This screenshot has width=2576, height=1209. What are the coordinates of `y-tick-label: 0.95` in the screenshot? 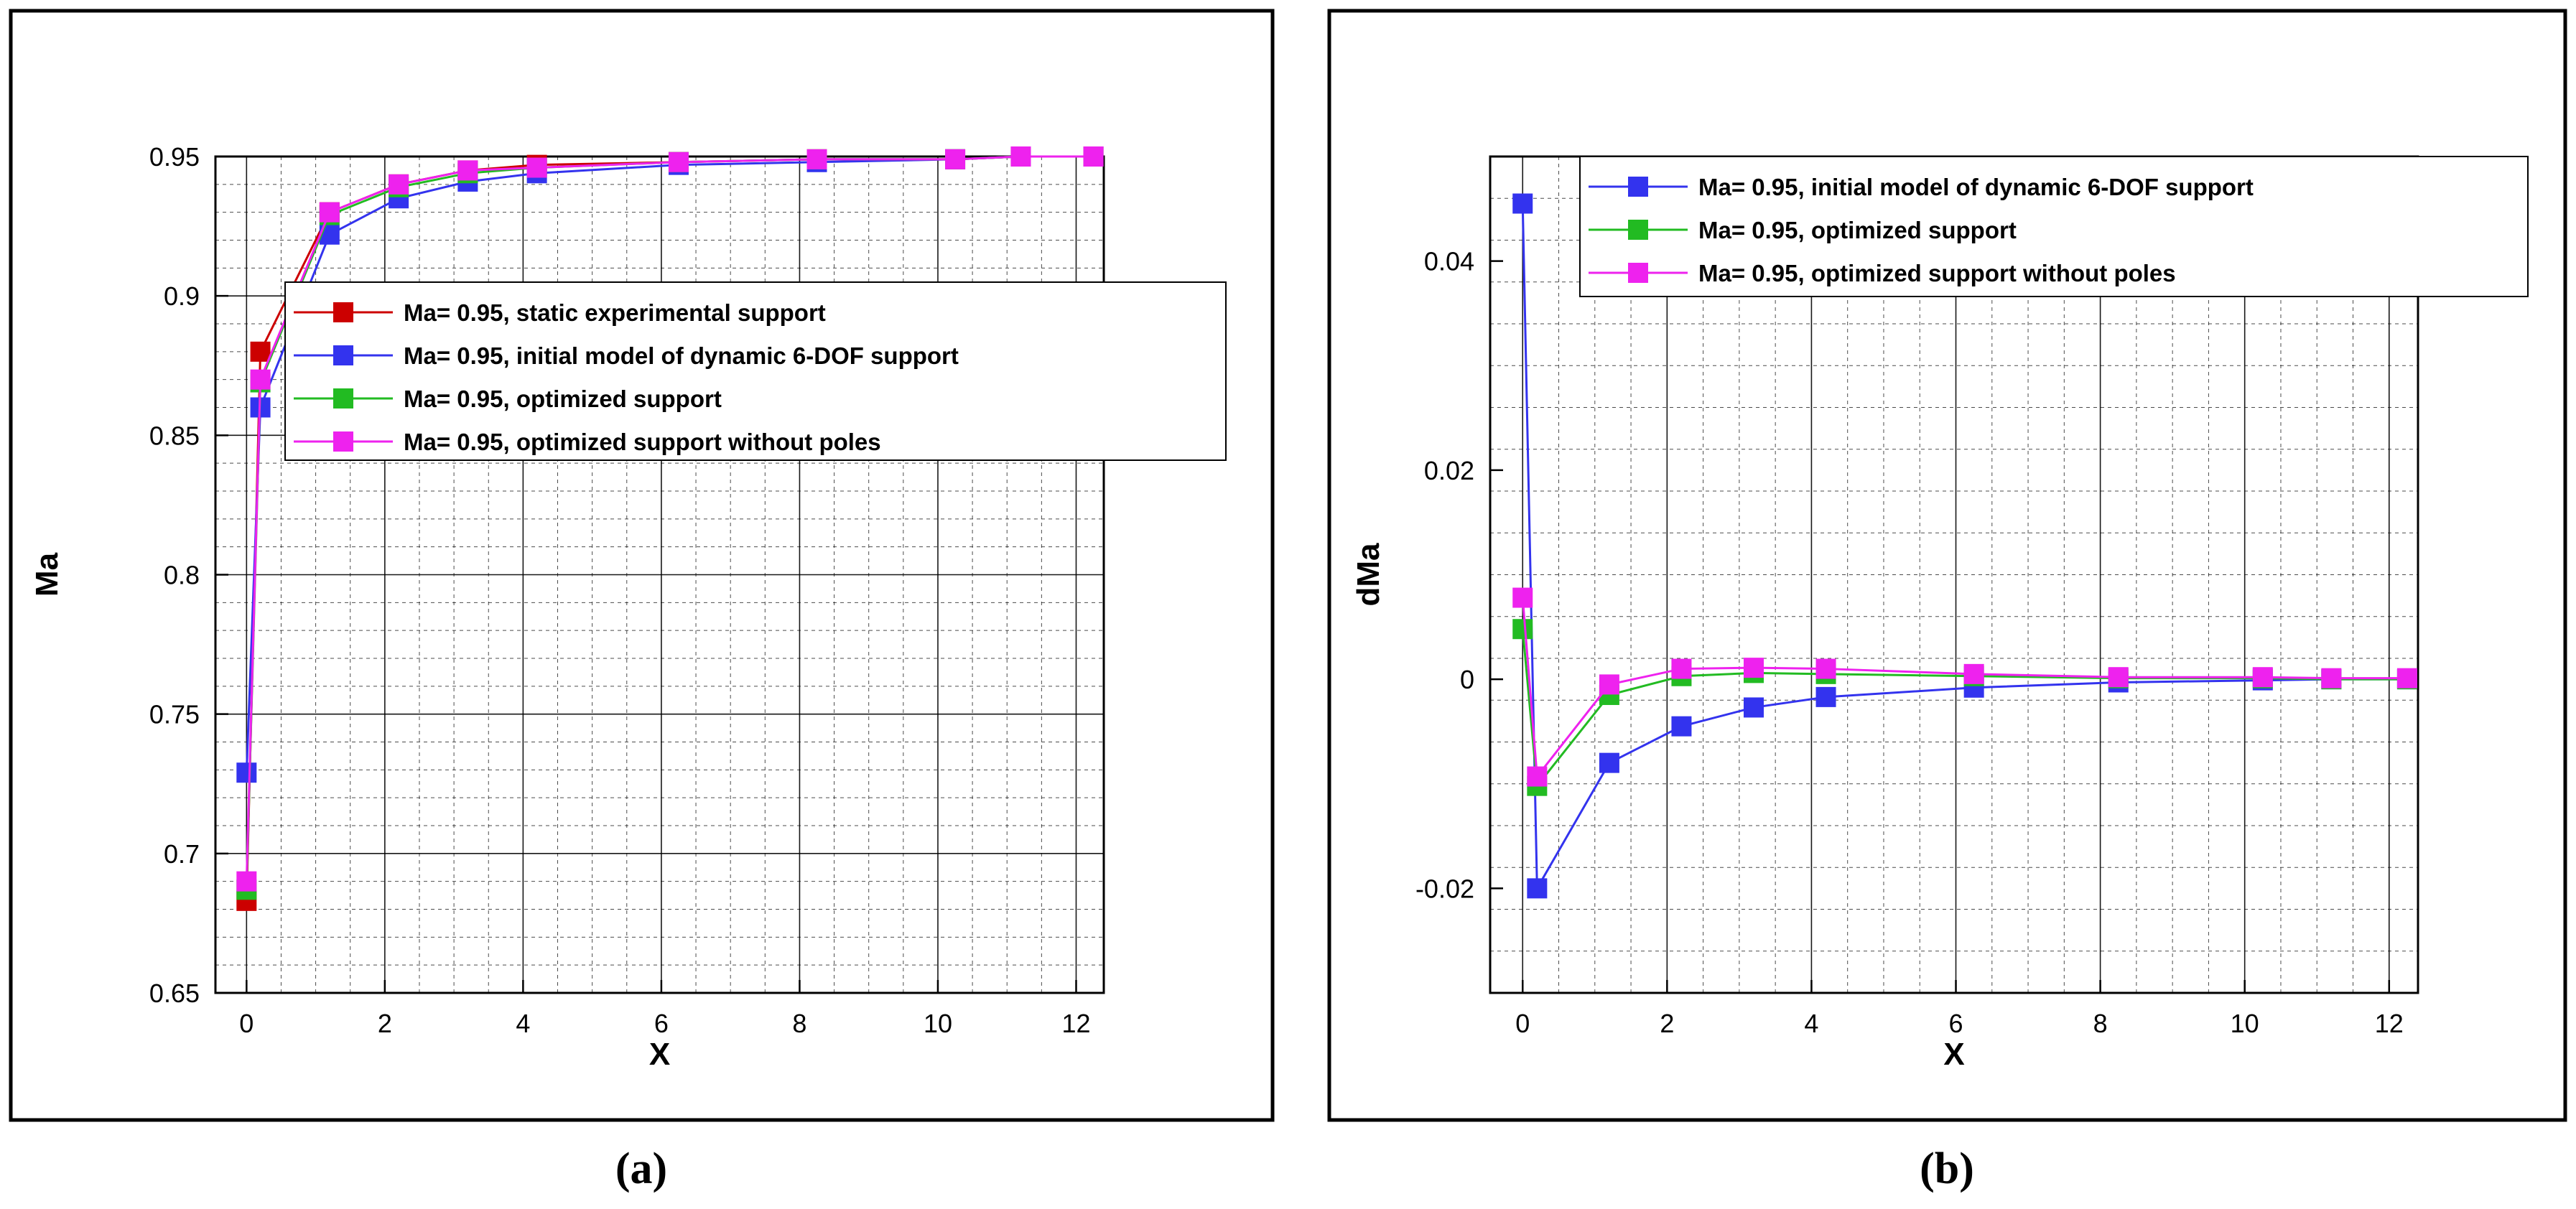 It's located at (174, 157).